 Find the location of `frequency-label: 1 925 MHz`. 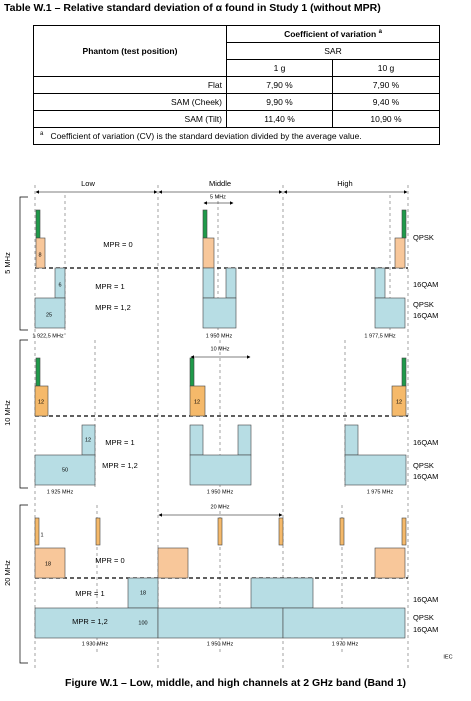

frequency-label: 1 925 MHz is located at coordinates (60, 492).